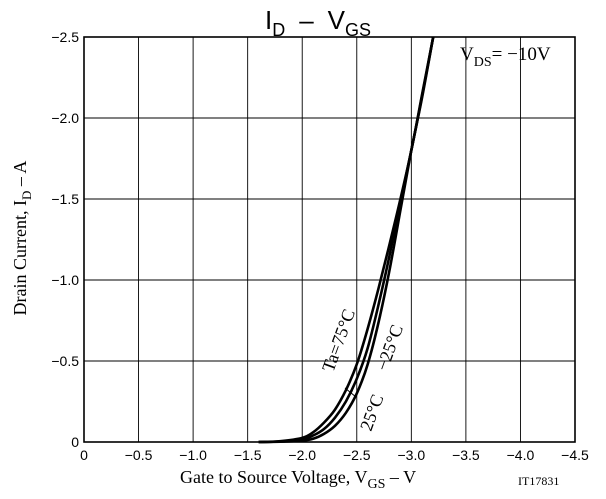  I want to click on x-tick-label: −1.5, so click(248, 455).